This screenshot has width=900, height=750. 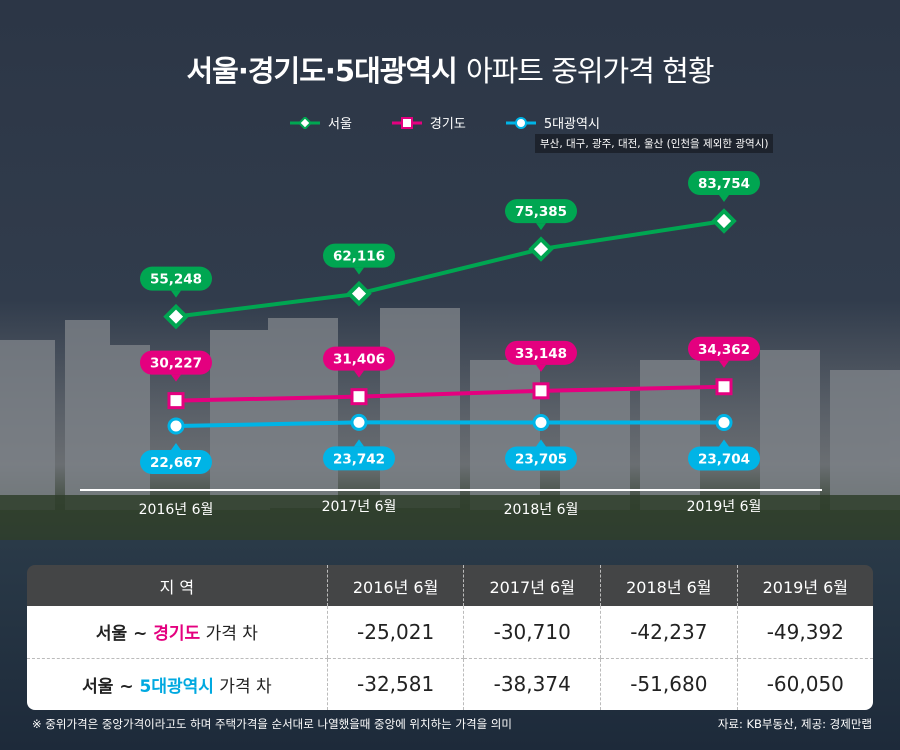 I want to click on data-label: 23,704, so click(x=724, y=460).